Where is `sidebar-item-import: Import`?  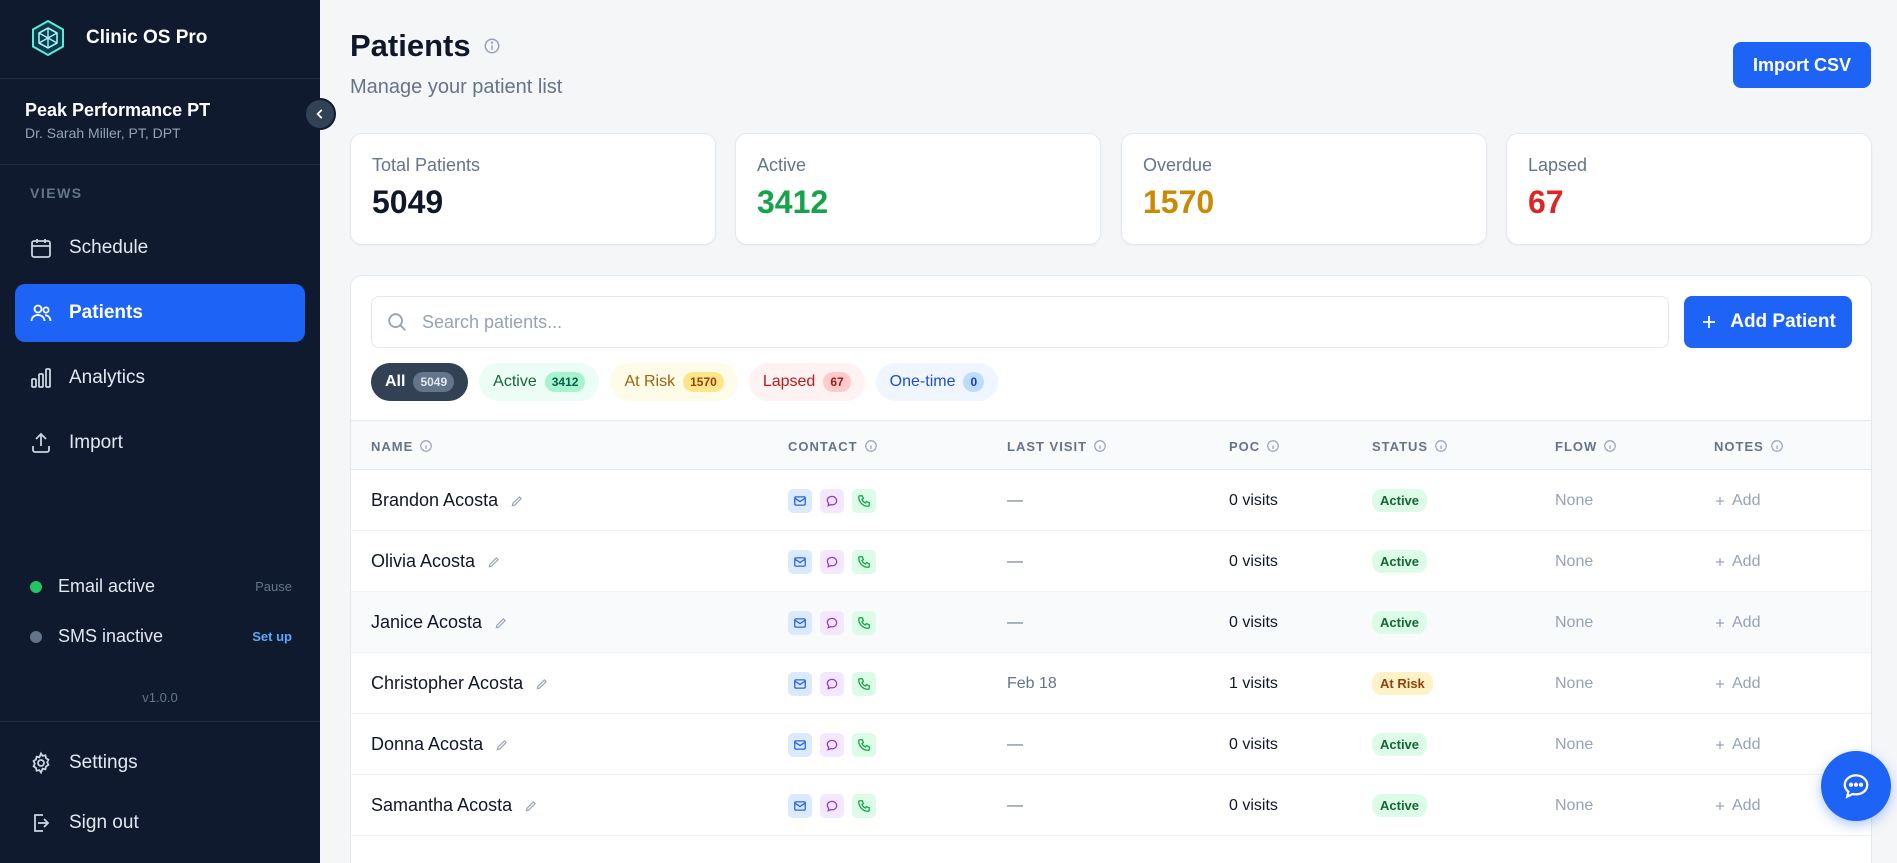
sidebar-item-import: Import is located at coordinates (160, 443).